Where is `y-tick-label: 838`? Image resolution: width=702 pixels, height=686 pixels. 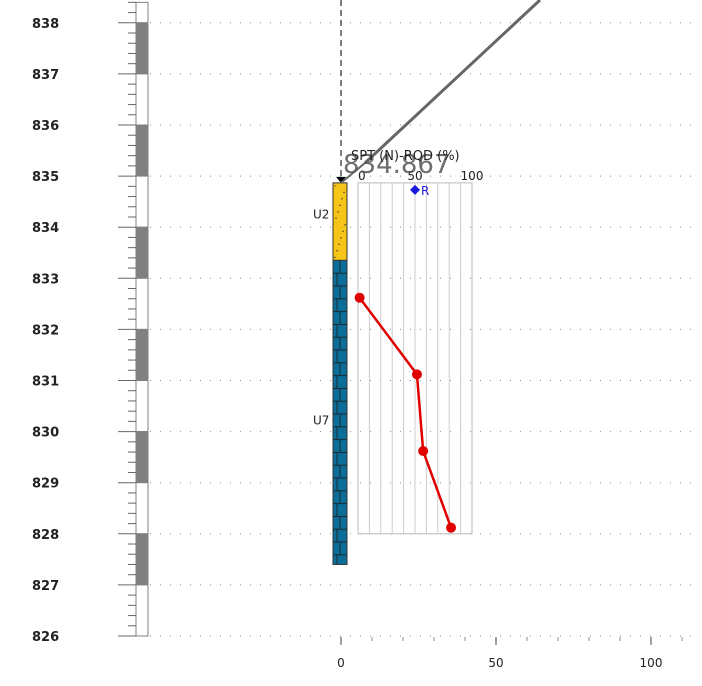 y-tick-label: 838 is located at coordinates (45, 24).